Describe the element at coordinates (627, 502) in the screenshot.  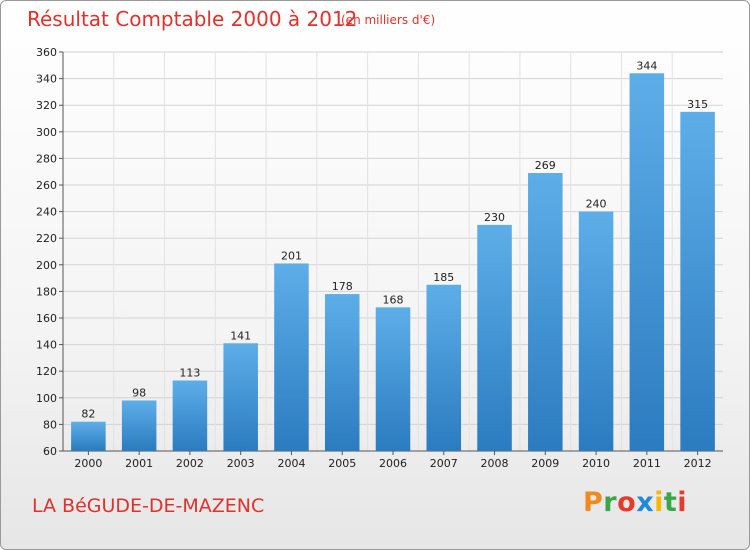
I see `logo-letter: o` at that location.